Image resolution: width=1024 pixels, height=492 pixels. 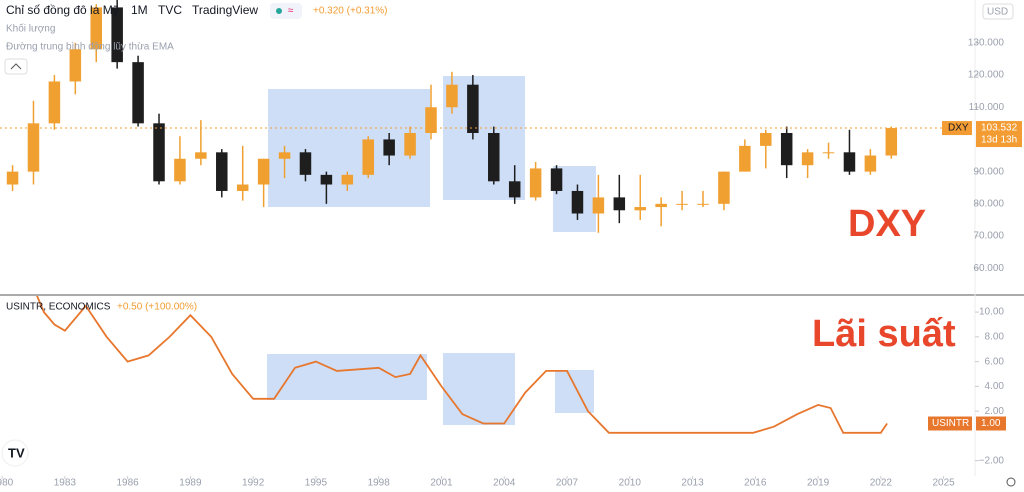 What do you see at coordinates (291, 11) in the screenshot?
I see `status-icon: ≈` at bounding box center [291, 11].